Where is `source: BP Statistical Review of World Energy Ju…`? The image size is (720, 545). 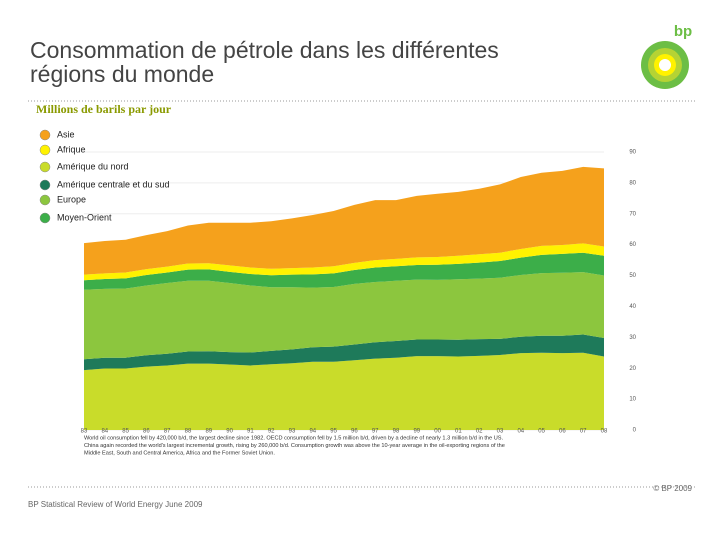
source: BP Statistical Review of World Energy Ju… is located at coordinates (115, 504).